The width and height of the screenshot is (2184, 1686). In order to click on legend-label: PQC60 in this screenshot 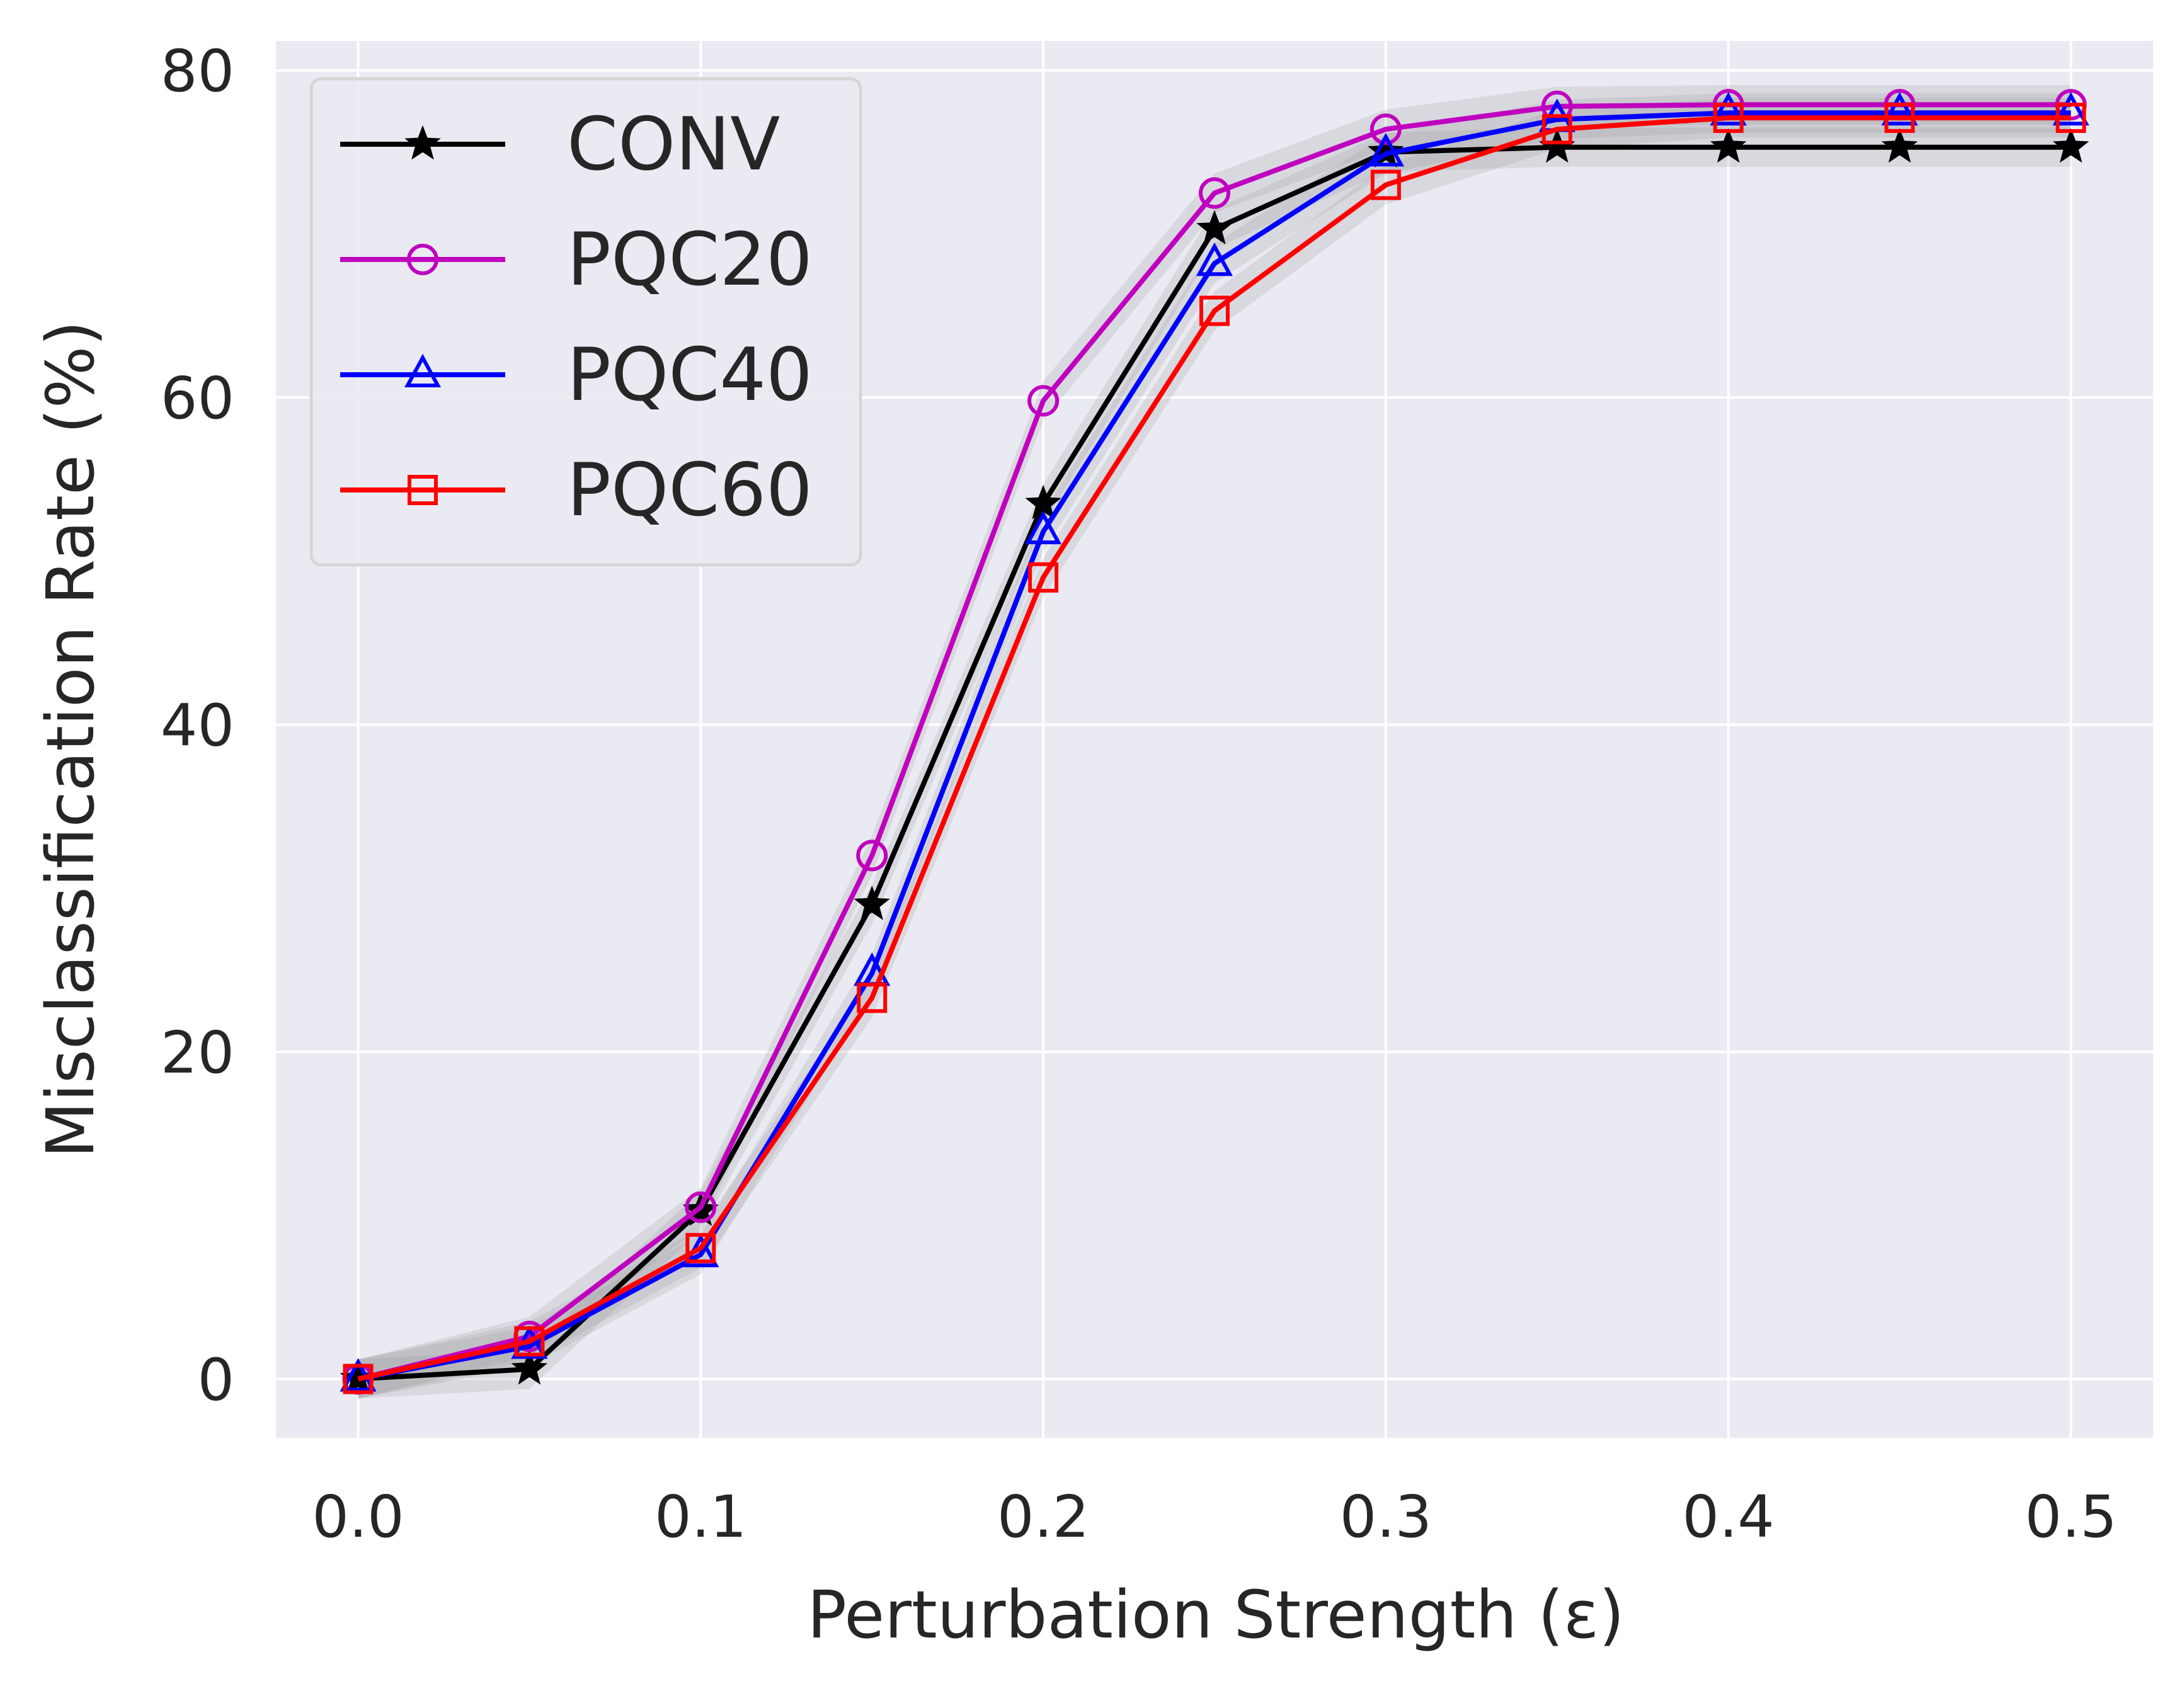, I will do `click(690, 490)`.